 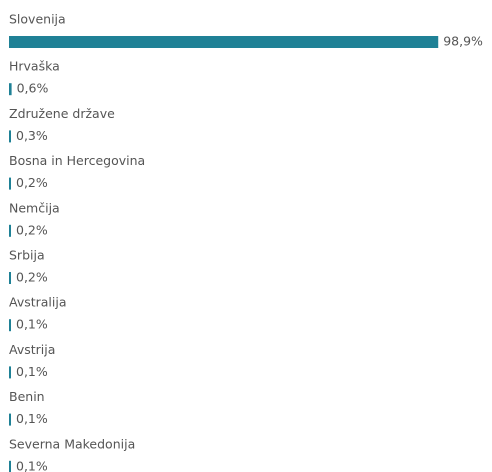 What do you see at coordinates (62, 113) in the screenshot?
I see `category-label: Združene države` at bounding box center [62, 113].